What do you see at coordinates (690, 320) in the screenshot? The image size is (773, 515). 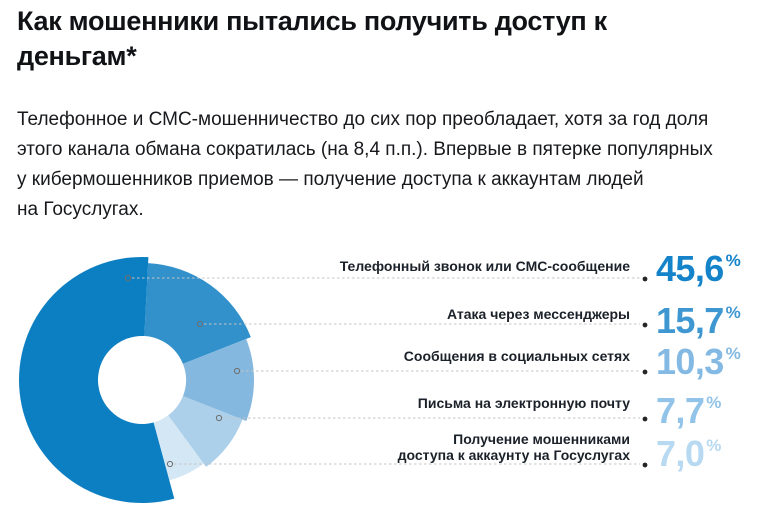 I see `callout-value-number: 15,7` at bounding box center [690, 320].